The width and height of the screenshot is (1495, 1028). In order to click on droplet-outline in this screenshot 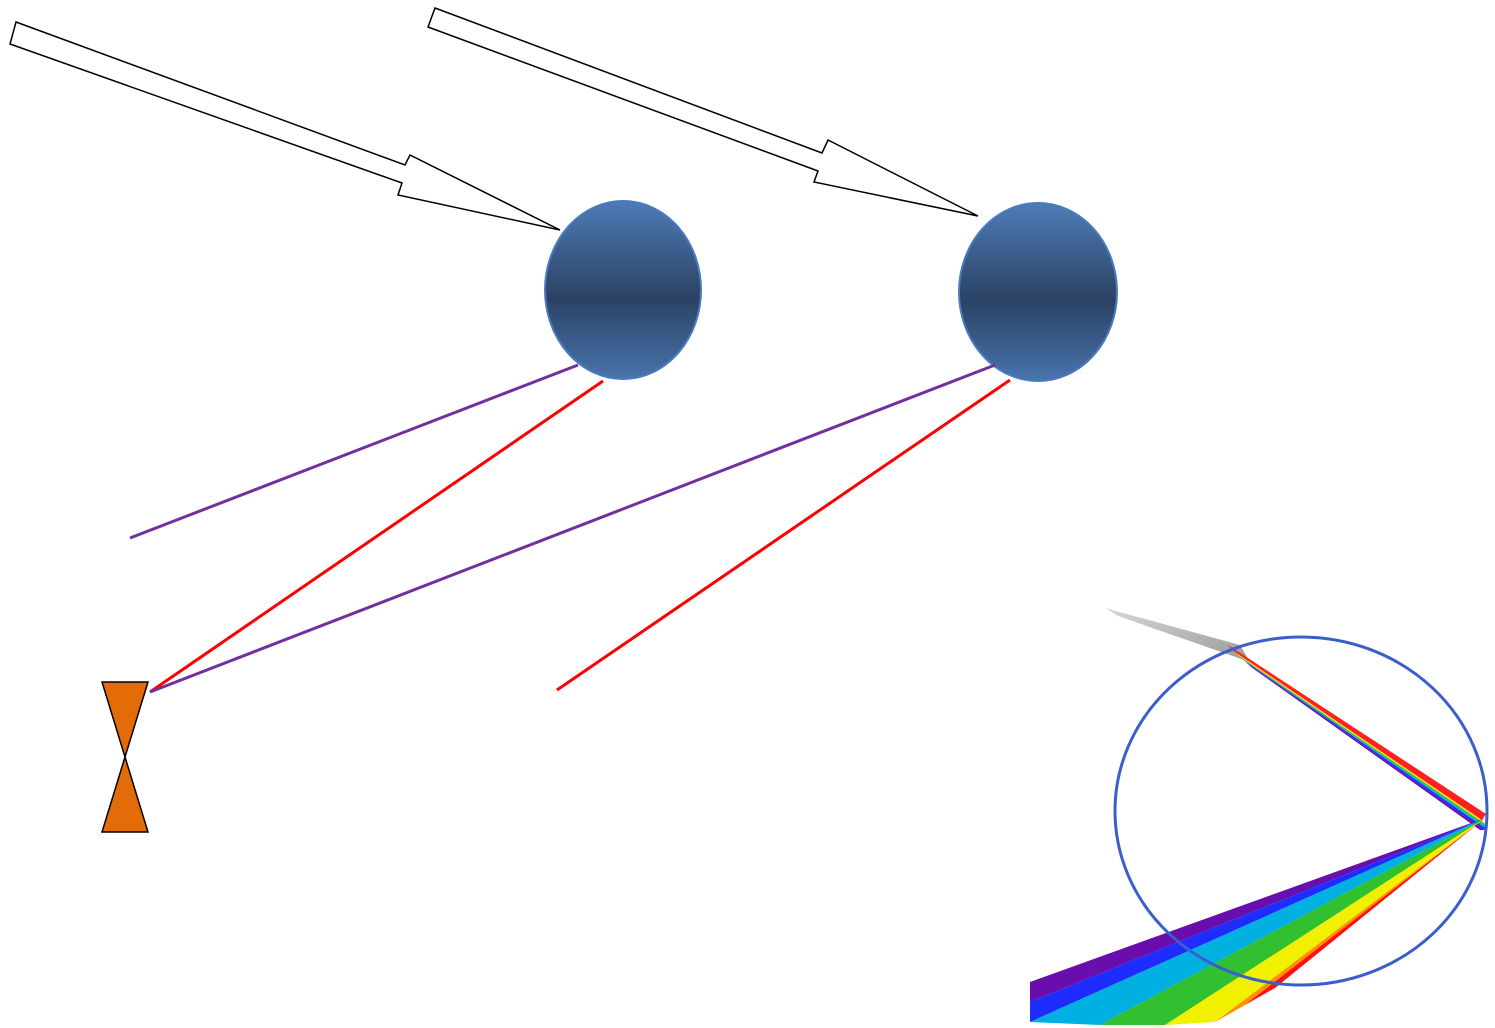, I will do `click(1301, 811)`.